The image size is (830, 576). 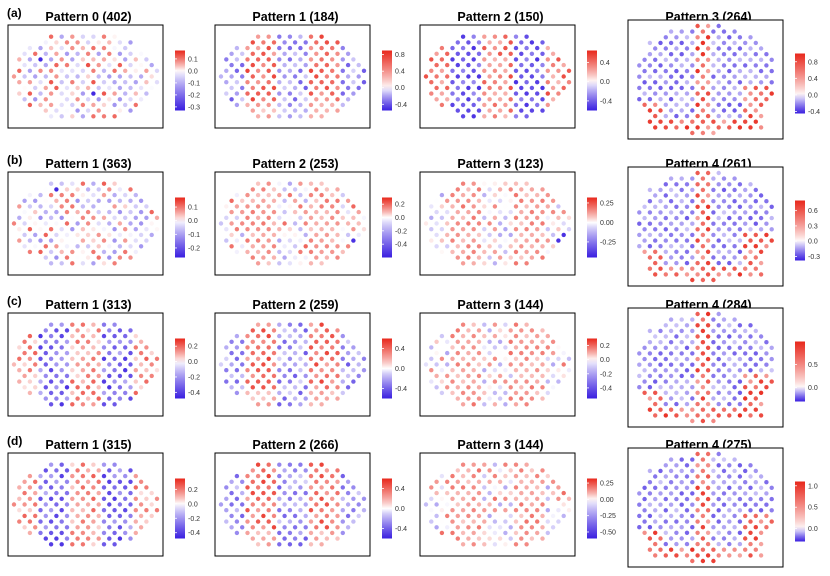 What do you see at coordinates (814, 112) in the screenshot?
I see `colorbar-tick-label: -0.4` at bounding box center [814, 112].